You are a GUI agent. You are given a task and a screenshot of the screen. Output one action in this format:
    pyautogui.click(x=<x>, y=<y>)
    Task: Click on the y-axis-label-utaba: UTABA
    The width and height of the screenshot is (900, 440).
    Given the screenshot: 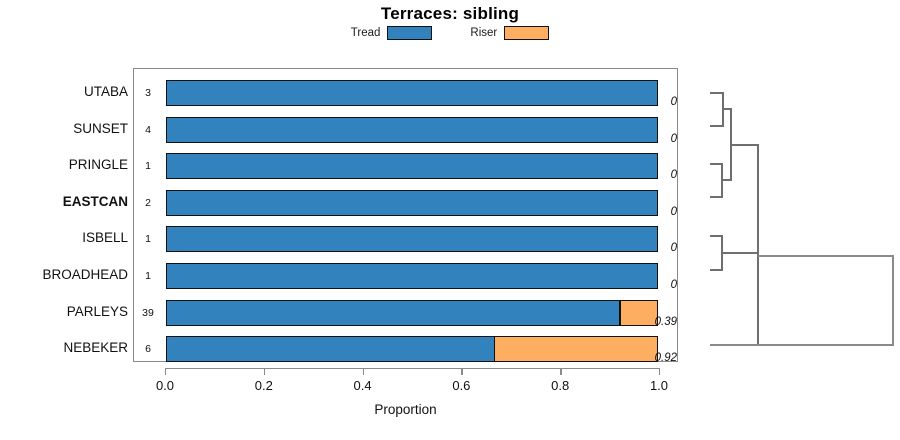 What is the action you would take?
    pyautogui.click(x=105, y=91)
    